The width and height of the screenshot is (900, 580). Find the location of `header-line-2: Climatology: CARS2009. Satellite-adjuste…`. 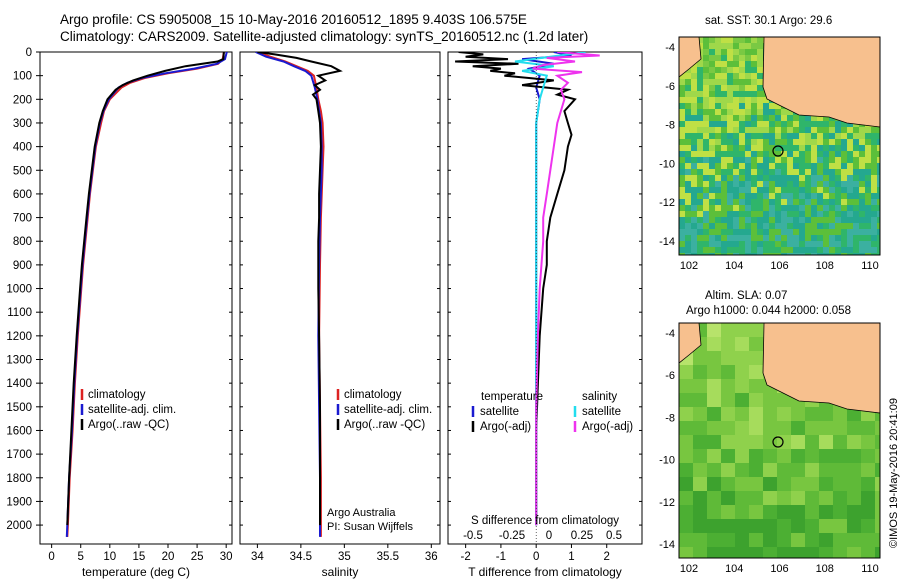

header-line-2: Climatology: CARS2009. Satellite-adjuste… is located at coordinates (324, 36).